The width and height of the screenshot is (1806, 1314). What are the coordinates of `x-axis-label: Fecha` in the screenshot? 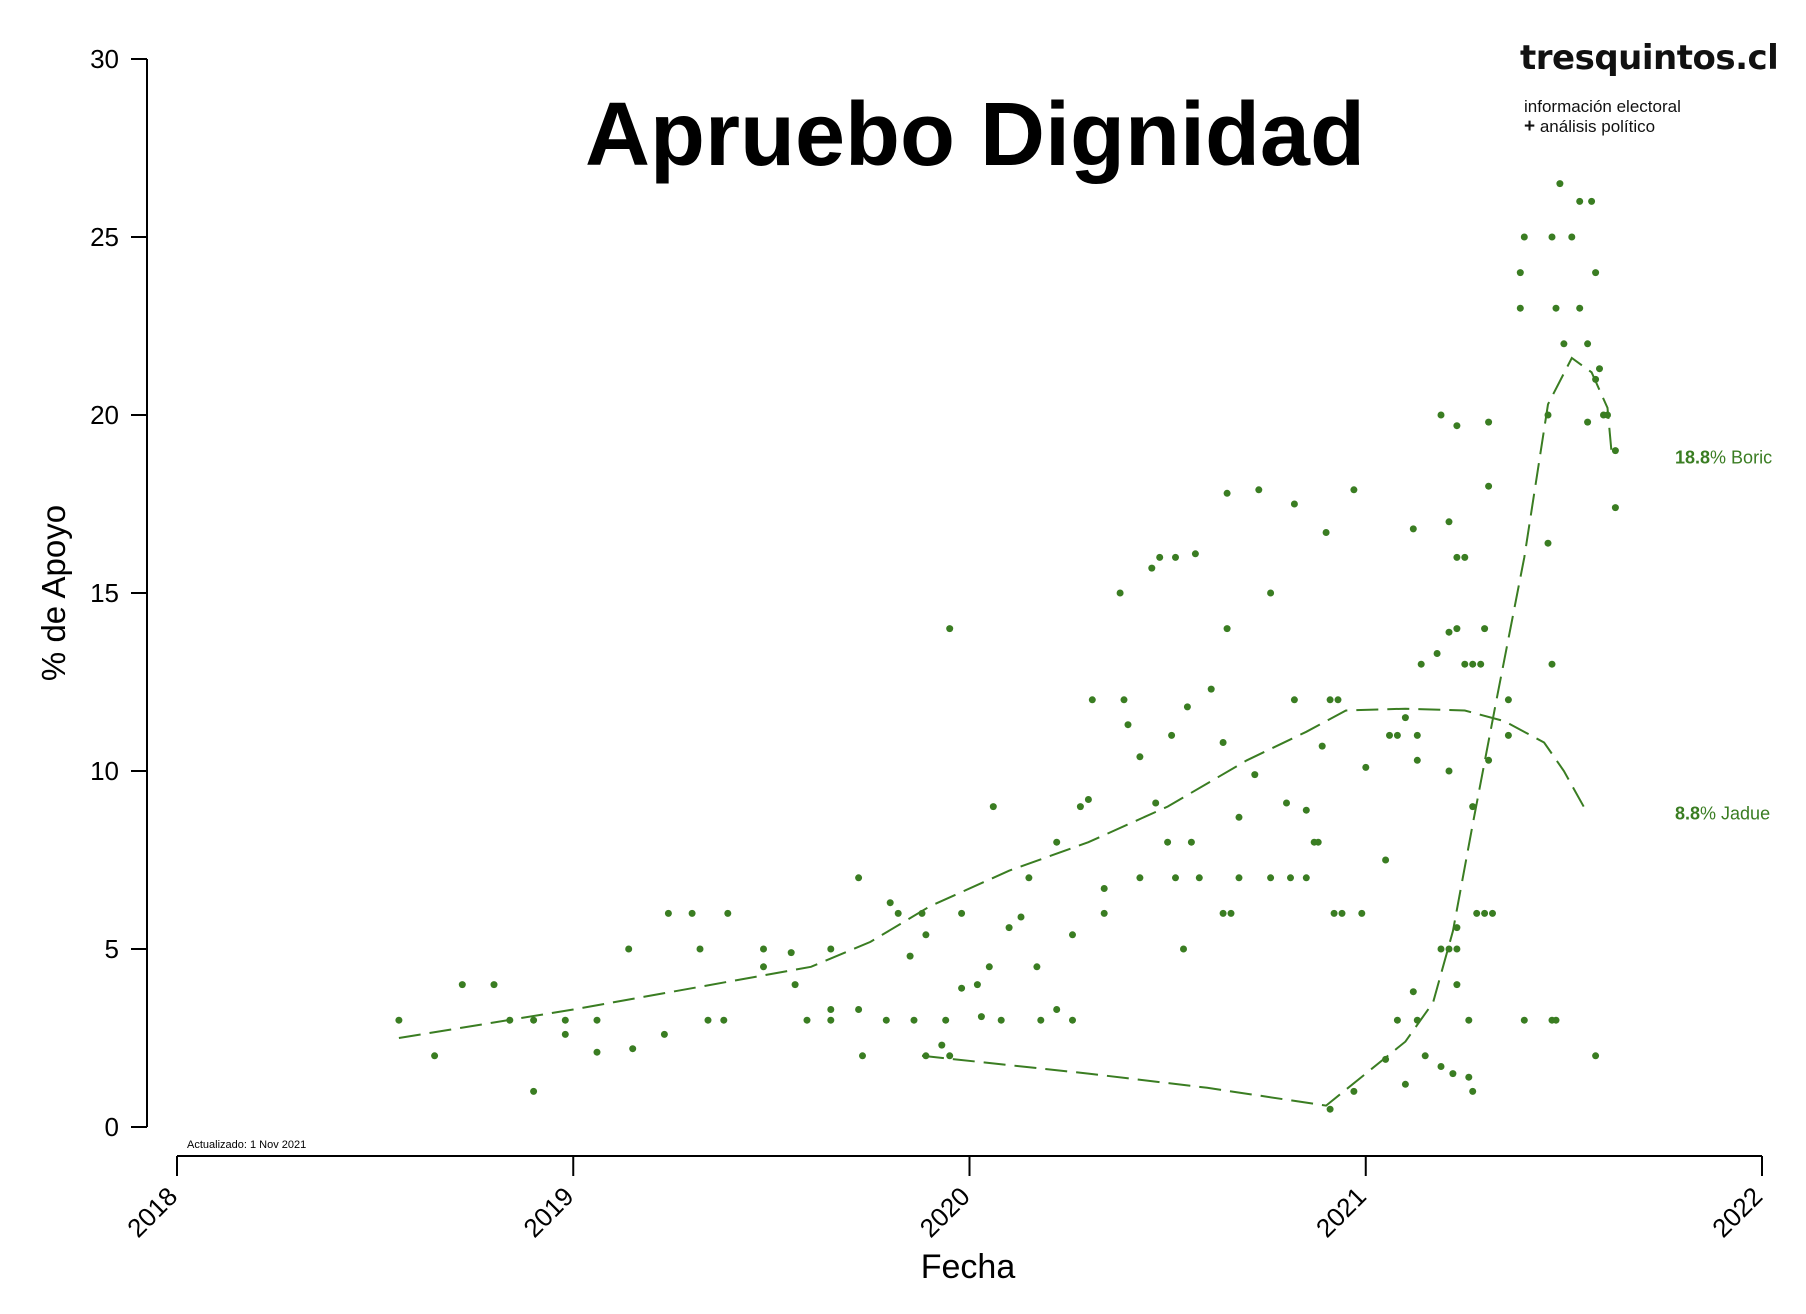 It's located at (968, 1267).